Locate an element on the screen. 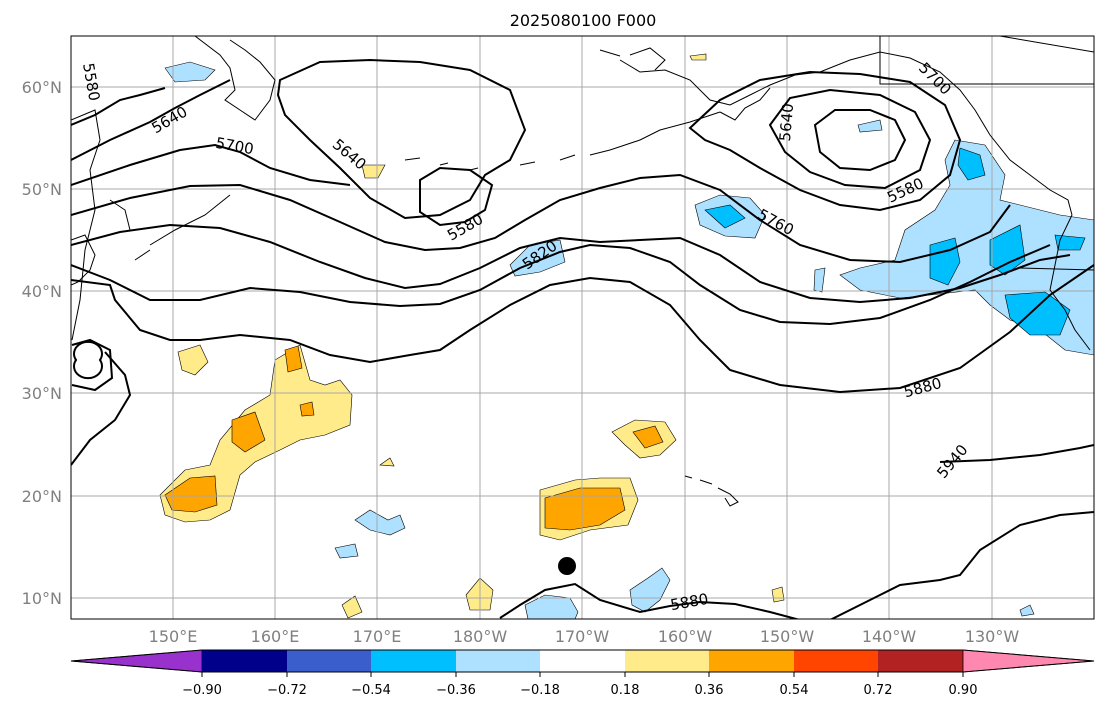 The width and height of the screenshot is (1105, 712). neg-region-gulf-west-core is located at coordinates (725, 216).